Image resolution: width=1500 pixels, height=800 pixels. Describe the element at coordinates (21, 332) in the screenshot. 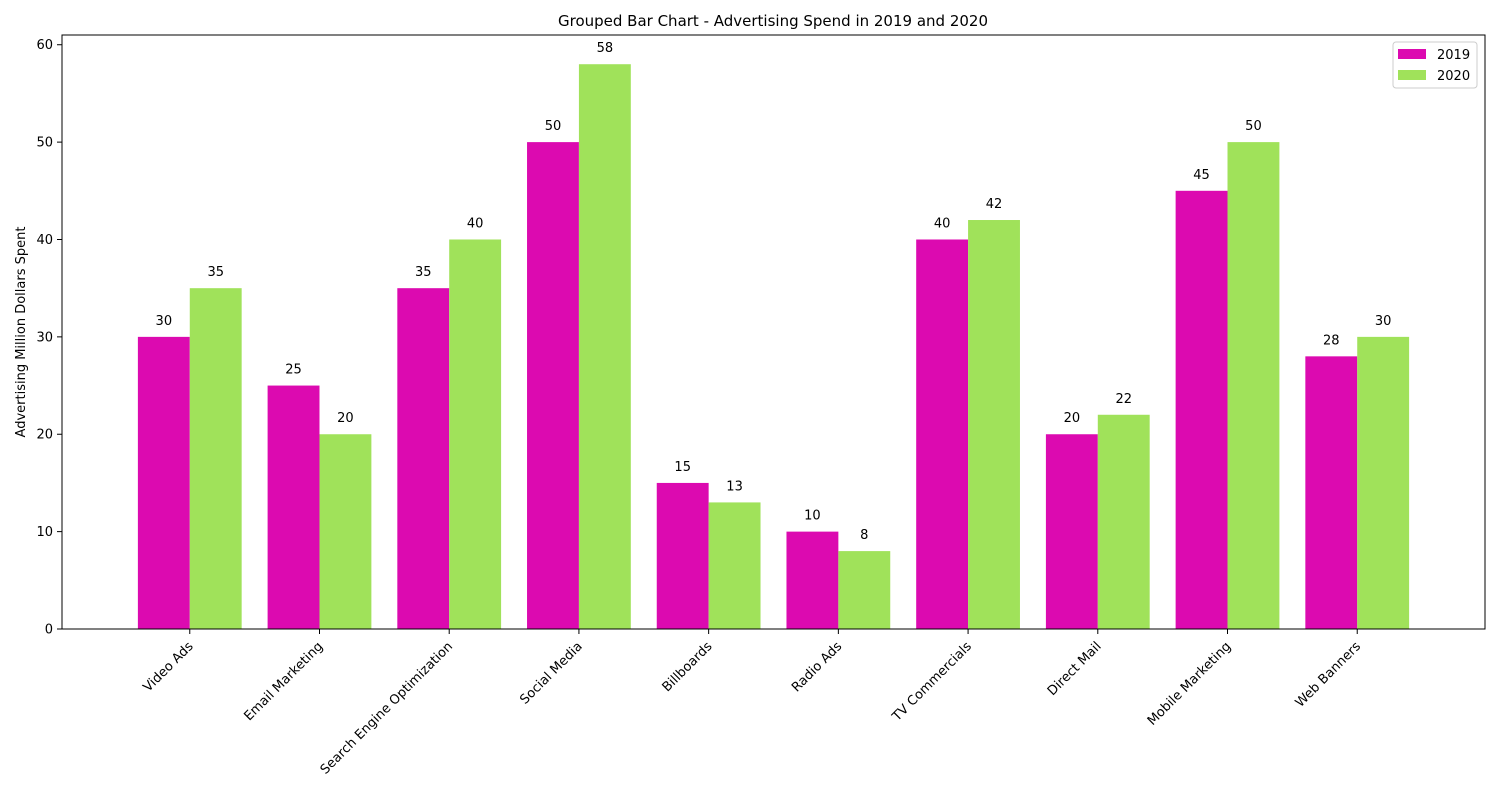

I see `y-axis-label: Advertising Million Dollars Spent` at that location.